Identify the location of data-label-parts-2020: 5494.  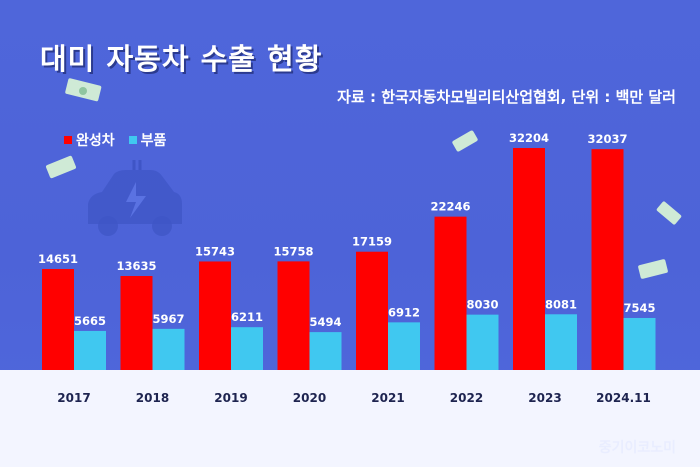
(325, 322).